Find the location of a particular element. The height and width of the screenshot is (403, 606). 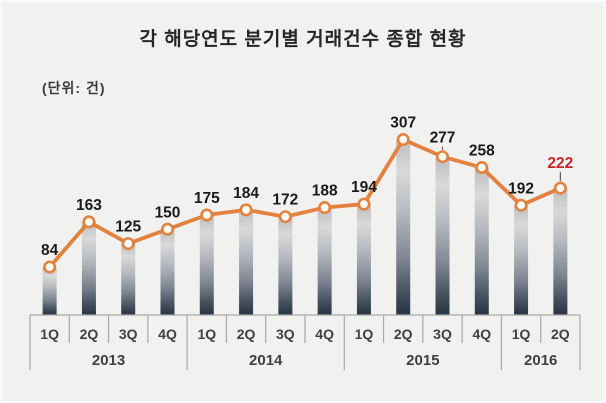

quarter-label-2: 3Q is located at coordinates (128, 334).